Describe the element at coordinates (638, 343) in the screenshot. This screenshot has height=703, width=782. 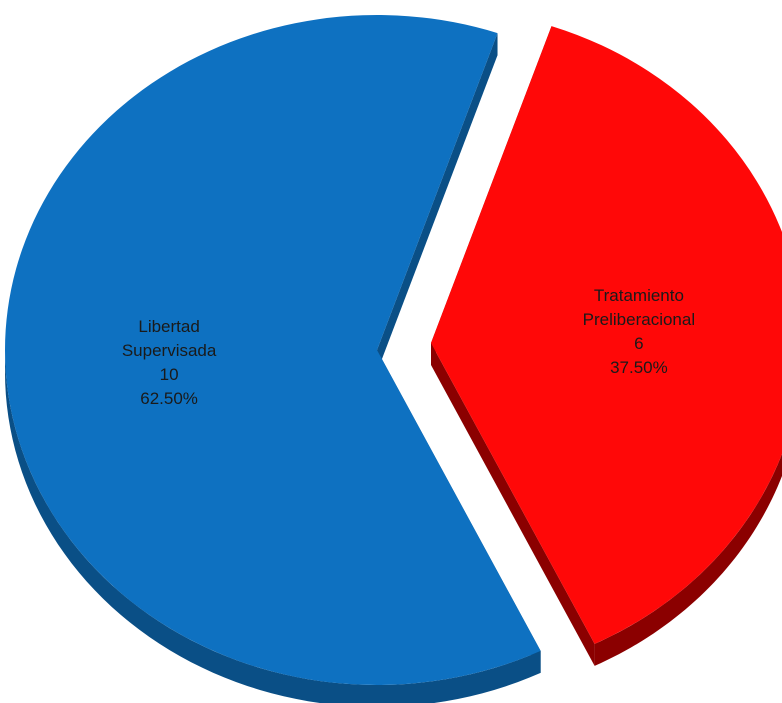
I see `slice-value-label: 6` at that location.